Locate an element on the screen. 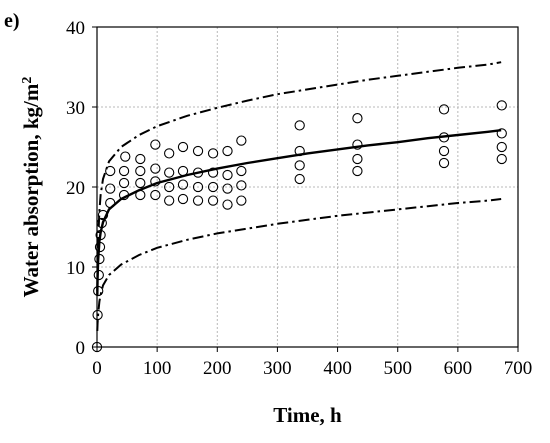 Image resolution: width=550 pixels, height=443 pixels. x-axis-ticks: 0 100 200 300 400 500 600 700 is located at coordinates (312, 363).